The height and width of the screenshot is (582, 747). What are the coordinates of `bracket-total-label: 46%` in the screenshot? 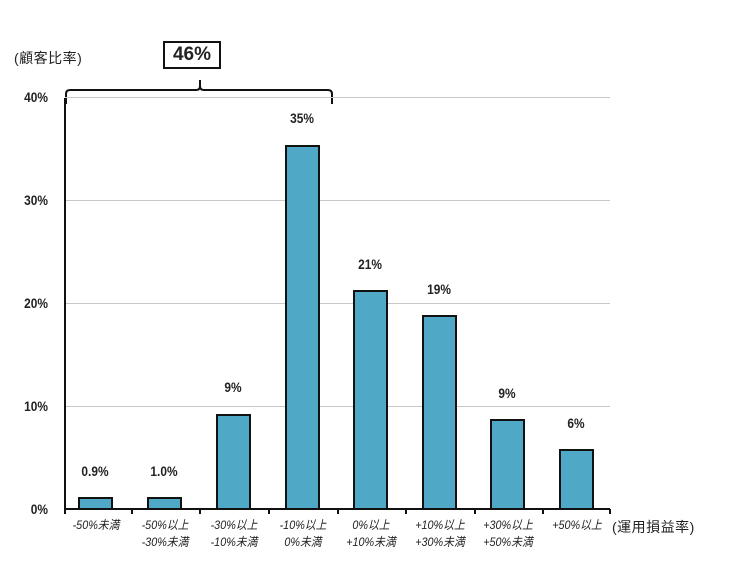 It's located at (192, 55).